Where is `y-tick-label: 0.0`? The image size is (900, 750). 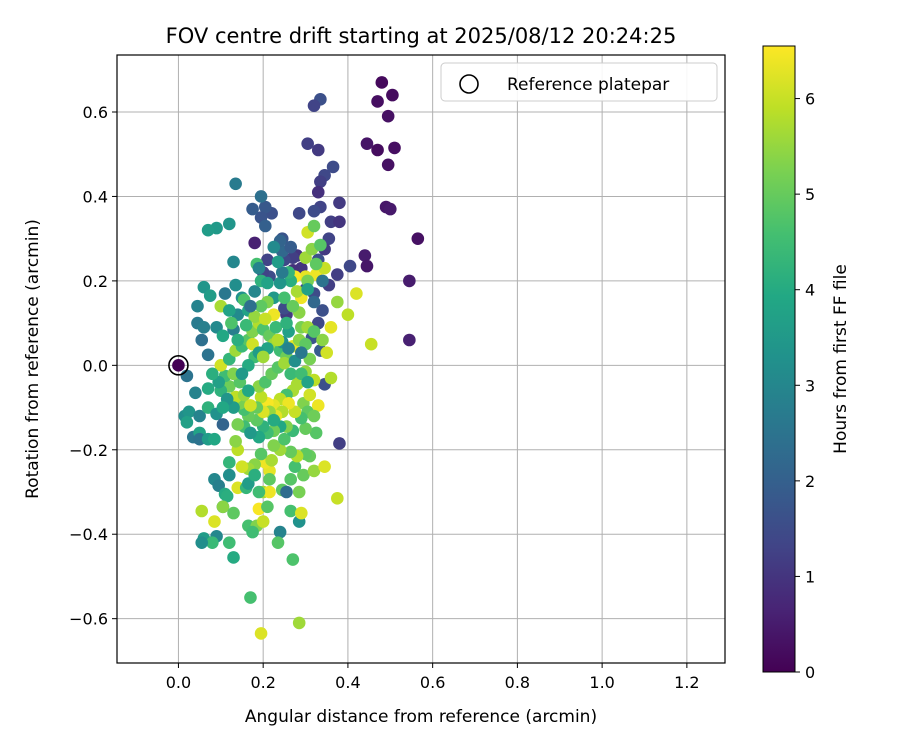 y-tick-label: 0.0 is located at coordinates (95, 365).